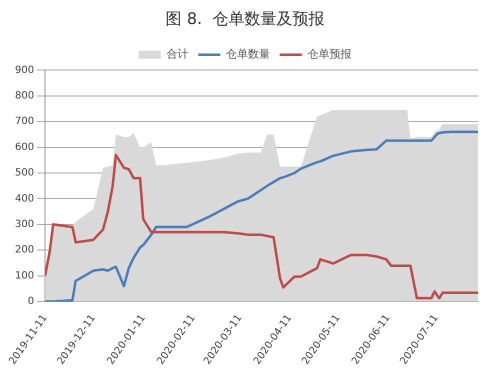 This screenshot has height=382, width=500. What do you see at coordinates (31, 302) in the screenshot?
I see `y-tick-label: 0` at bounding box center [31, 302].